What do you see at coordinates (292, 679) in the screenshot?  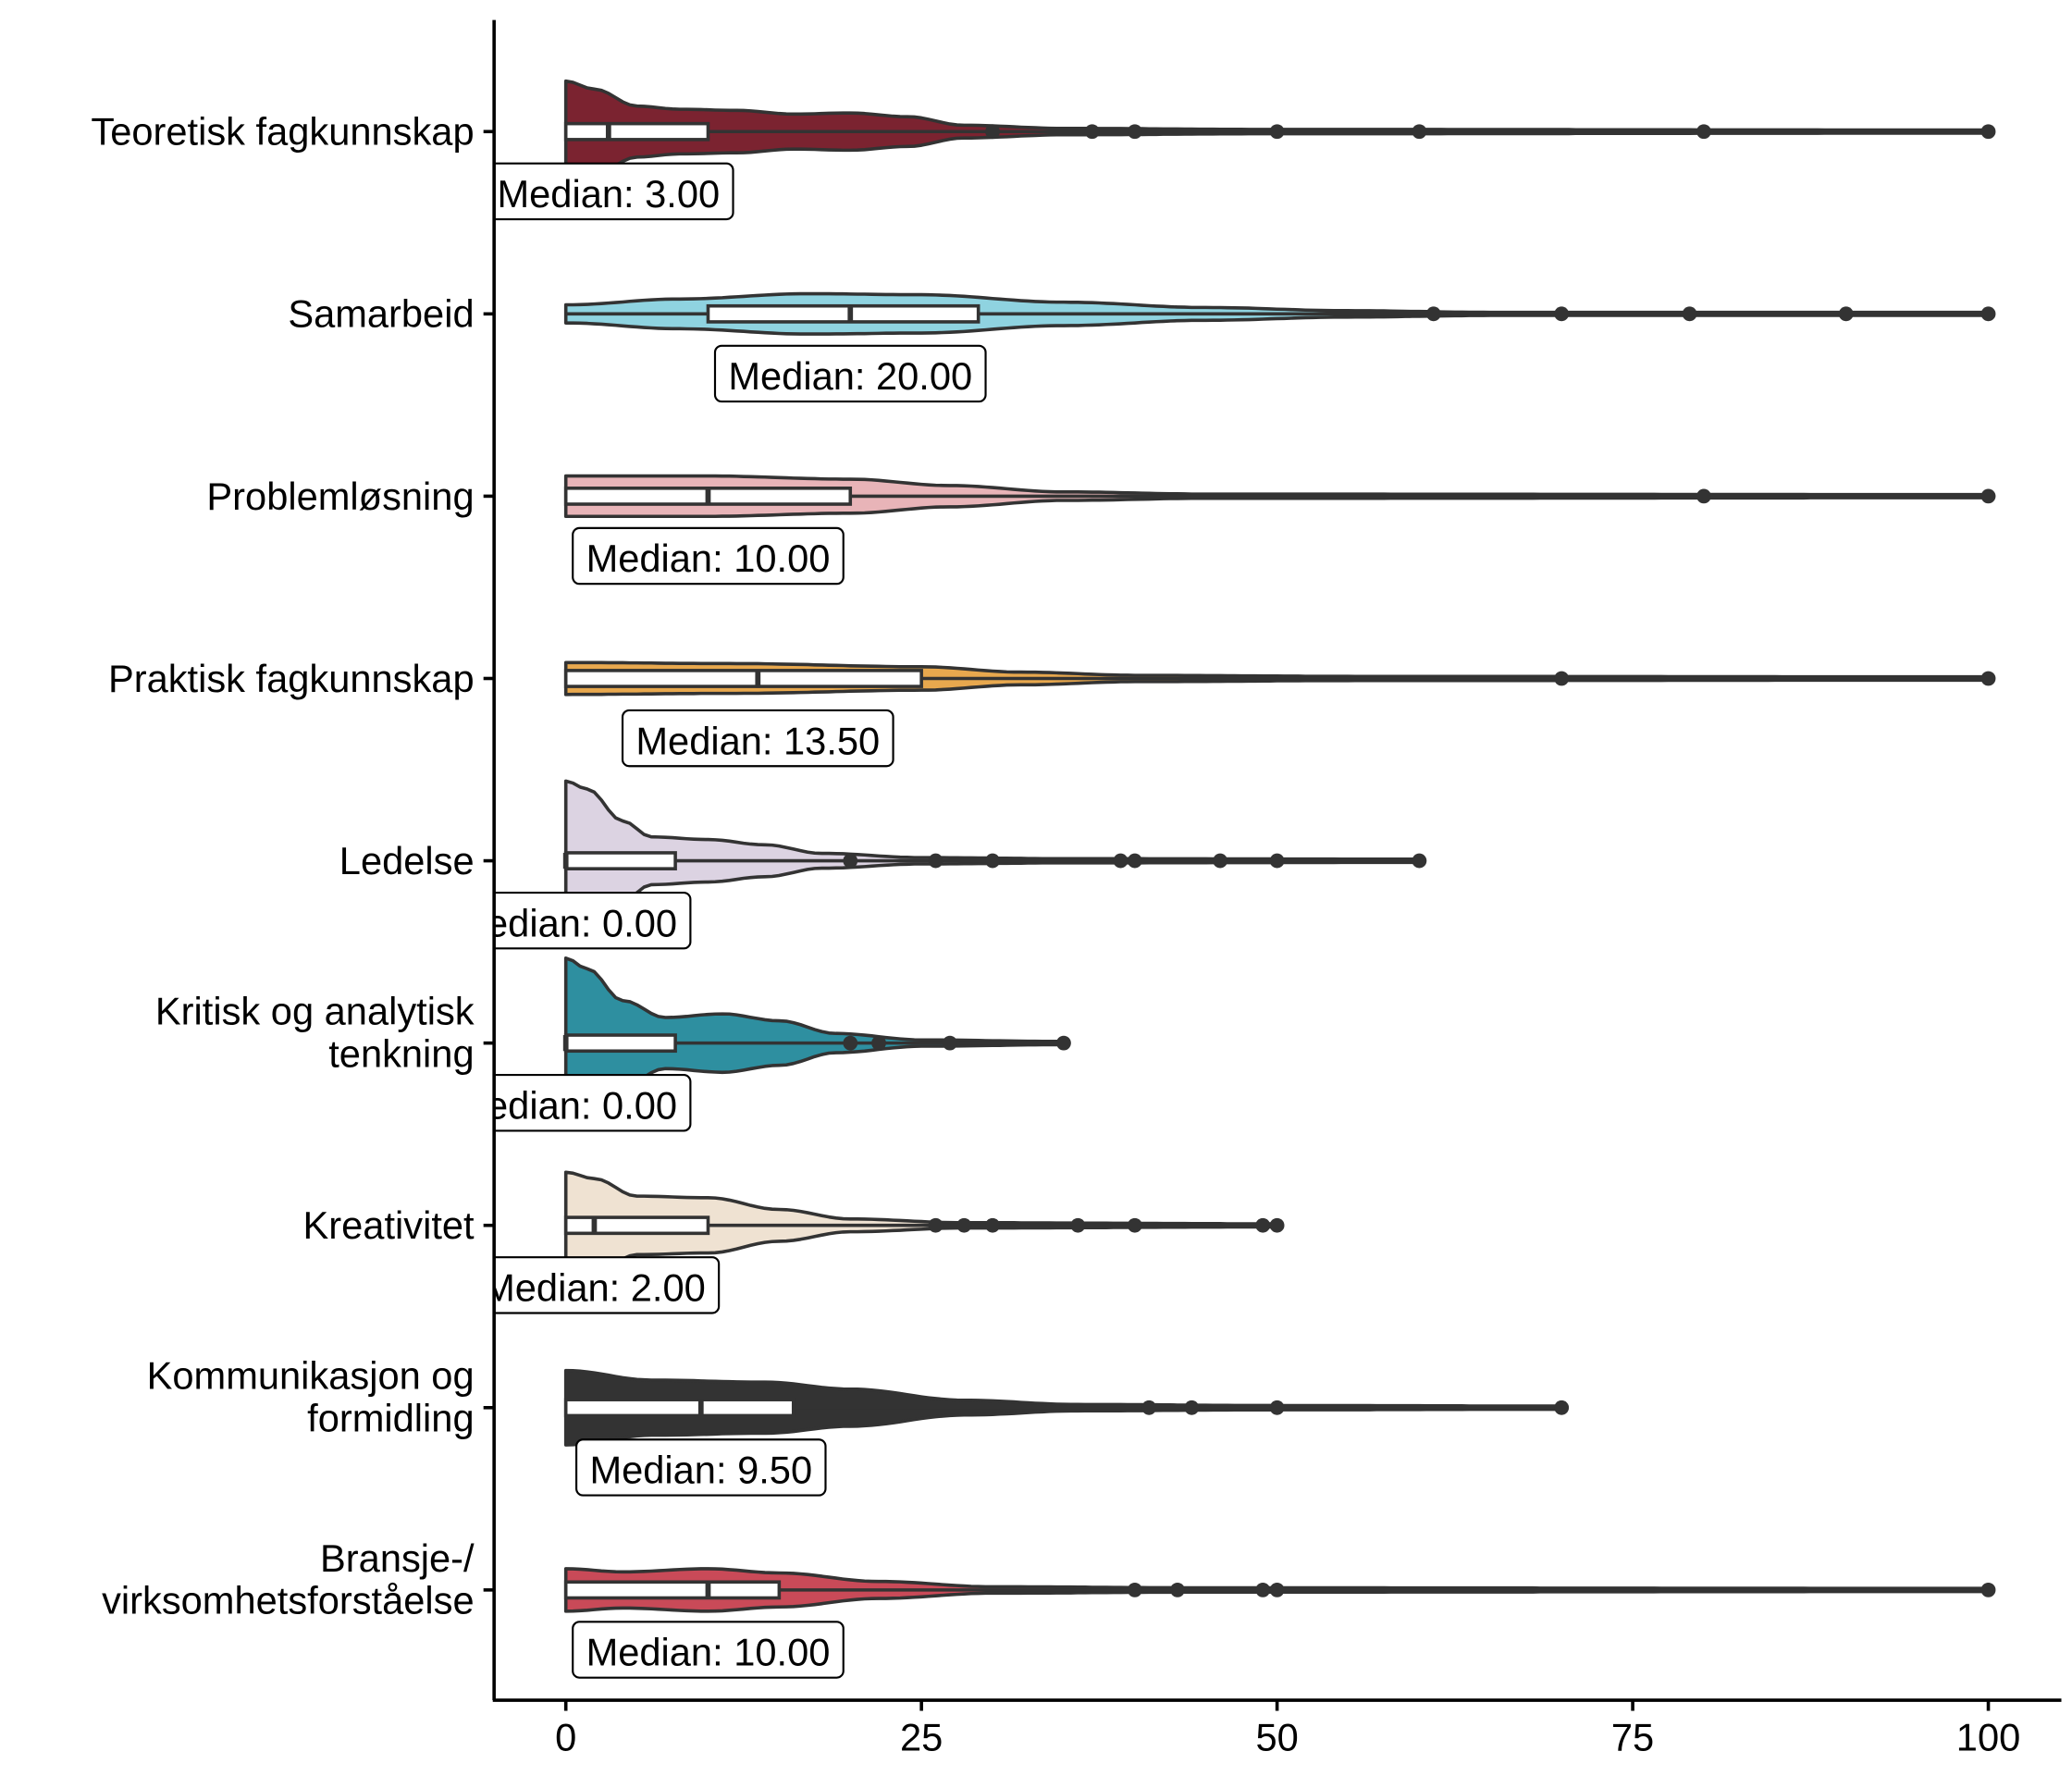 I see `y-tick-label: Praktisk fagkunnskap` at bounding box center [292, 679].